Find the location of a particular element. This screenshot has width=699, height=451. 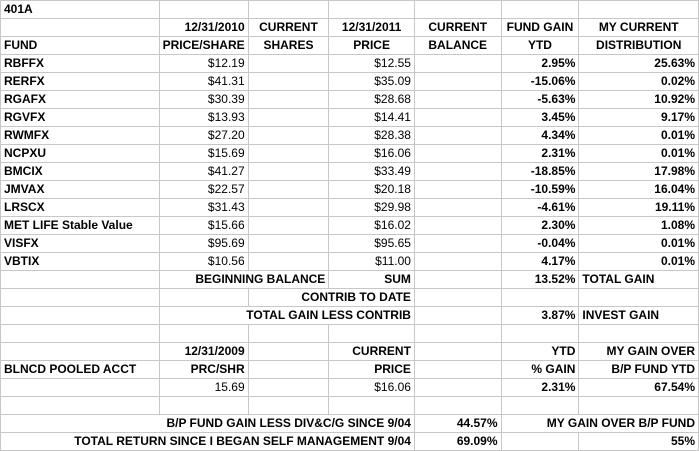

total-gain-label: TOTAL GAIN is located at coordinates (638, 279).